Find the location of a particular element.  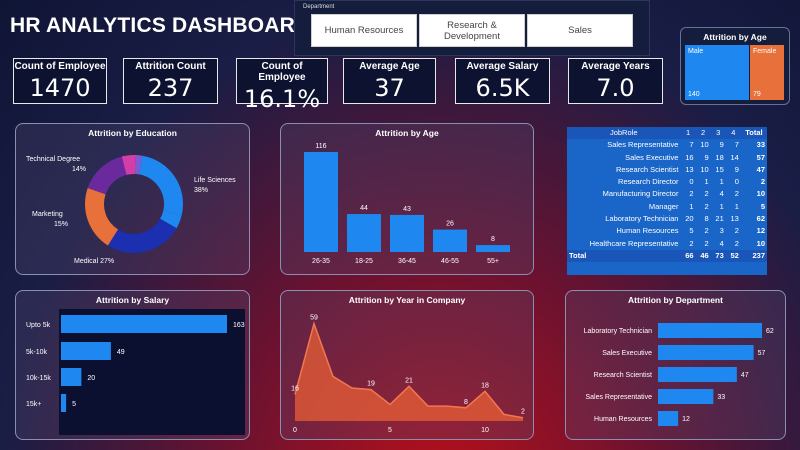

salary-category-label: 15k+ is located at coordinates (33, 404).